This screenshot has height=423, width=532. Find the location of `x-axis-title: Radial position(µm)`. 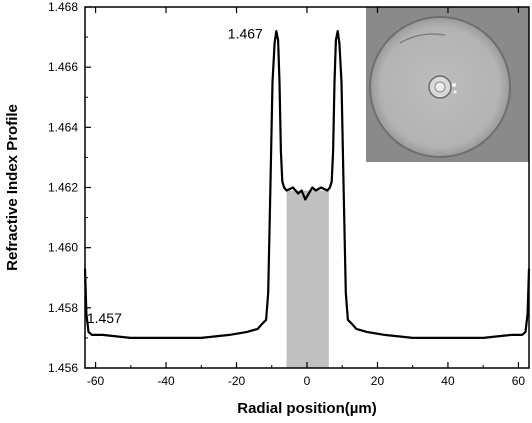

x-axis-title: Radial position(µm) is located at coordinates (306, 408).